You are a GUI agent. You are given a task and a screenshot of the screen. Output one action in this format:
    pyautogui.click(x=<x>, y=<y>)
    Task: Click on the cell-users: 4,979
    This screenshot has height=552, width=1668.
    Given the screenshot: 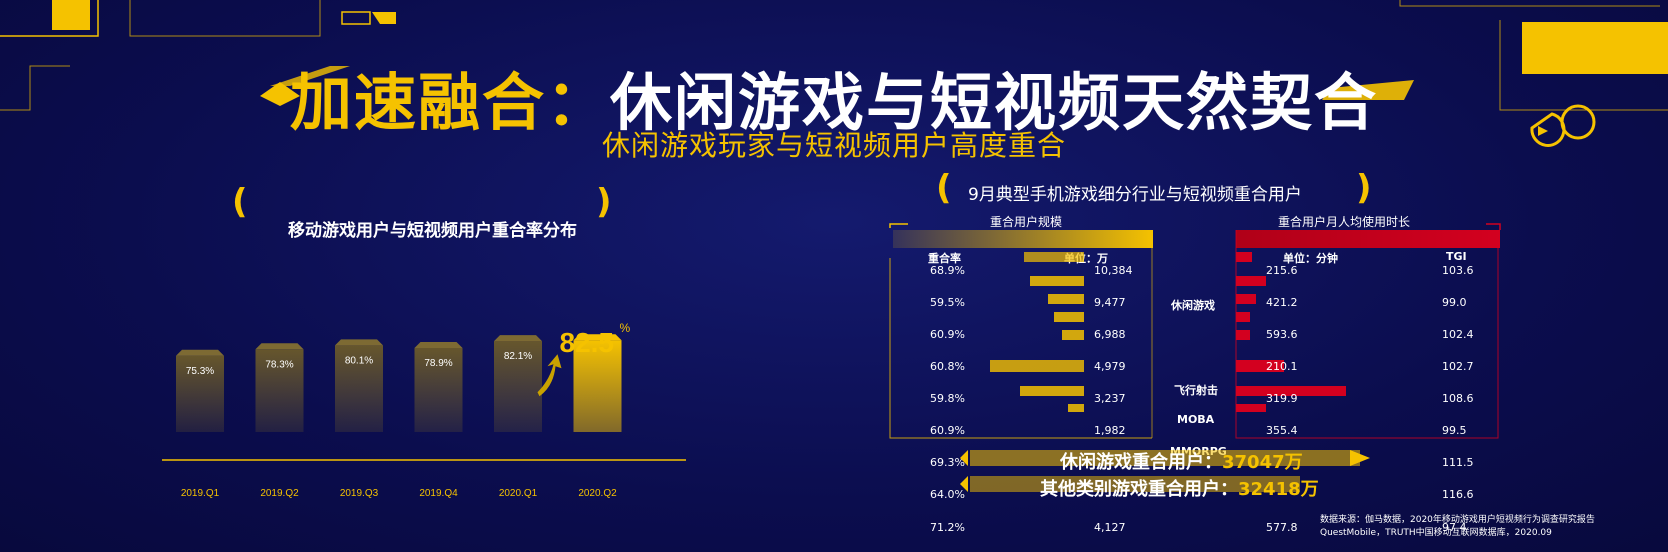 What is the action you would take?
    pyautogui.click(x=1110, y=366)
    